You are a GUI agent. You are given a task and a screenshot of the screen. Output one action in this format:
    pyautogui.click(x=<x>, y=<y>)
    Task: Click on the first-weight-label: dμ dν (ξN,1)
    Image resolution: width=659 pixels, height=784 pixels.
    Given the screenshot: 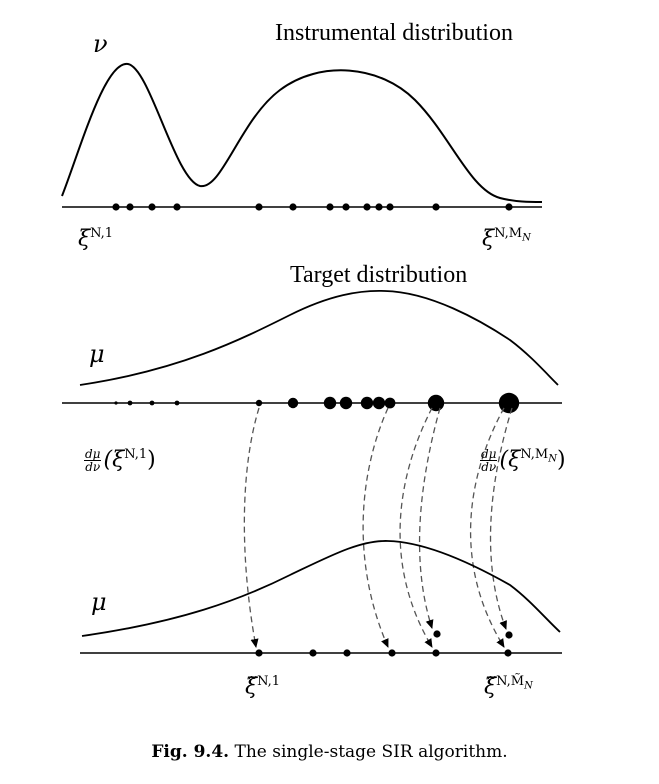 What is the action you would take?
    pyautogui.click(x=120, y=460)
    